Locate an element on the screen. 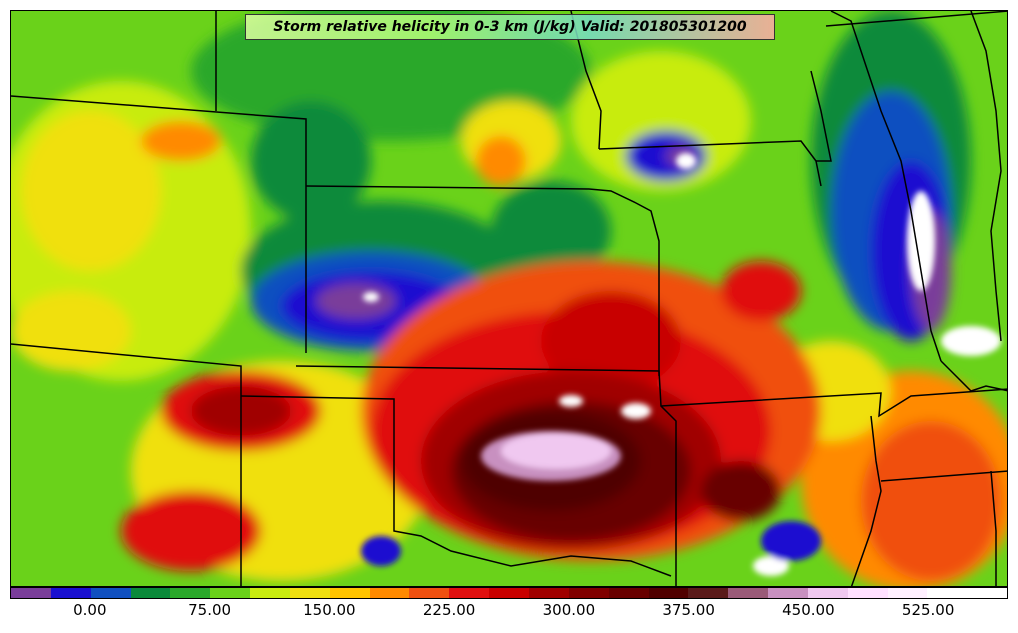 Image resolution: width=1018 pixels, height=633 pixels. colorbar-tick-label: 150.00 is located at coordinates (329, 610).